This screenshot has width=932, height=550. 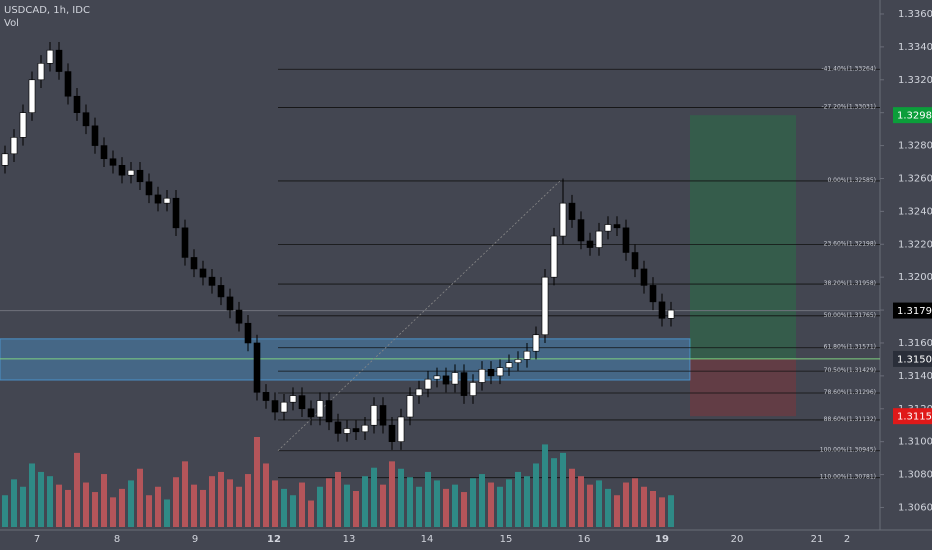 What do you see at coordinates (915, 343) in the screenshot?
I see `y-tick-label: 1.31600` at bounding box center [915, 343].